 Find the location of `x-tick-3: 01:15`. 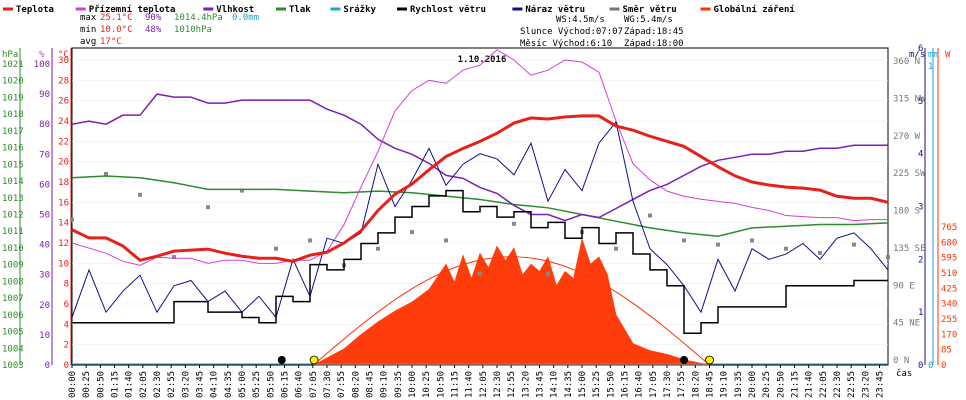

x-tick-3: 01:15 is located at coordinates (116, 384).